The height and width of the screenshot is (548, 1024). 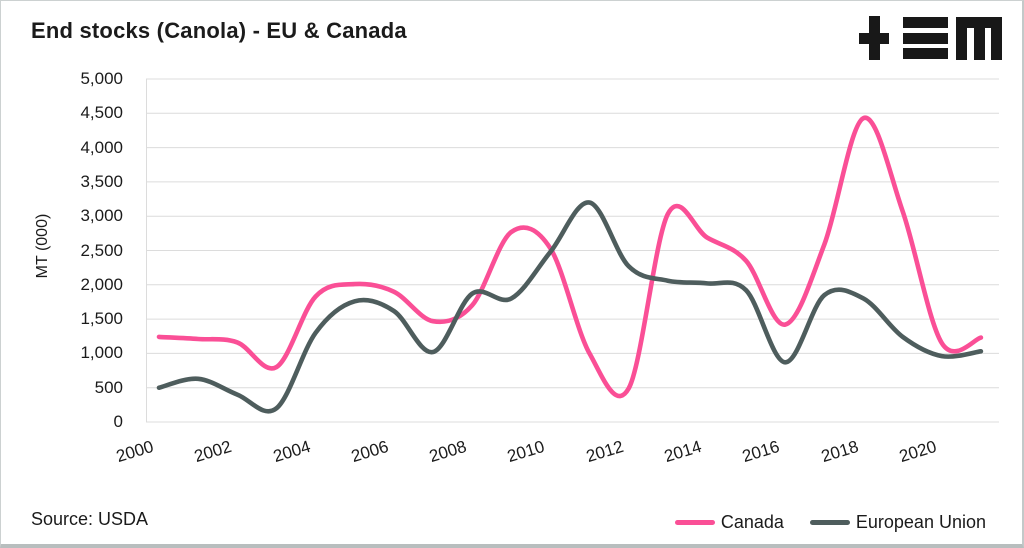 What do you see at coordinates (526, 451) in the screenshot?
I see `x-tick-label: 2010` at bounding box center [526, 451].